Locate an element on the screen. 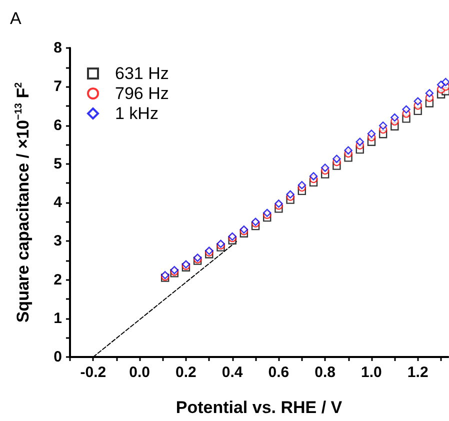  legend-label: 631 Hz is located at coordinates (142, 73).